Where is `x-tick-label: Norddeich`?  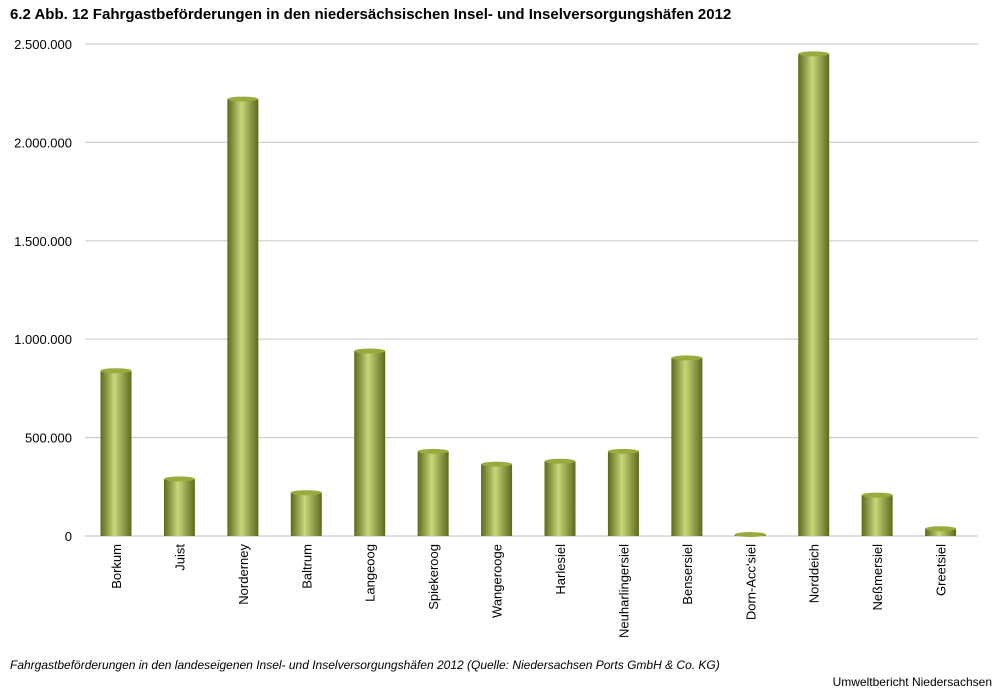 x-tick-label: Norddeich is located at coordinates (814, 573).